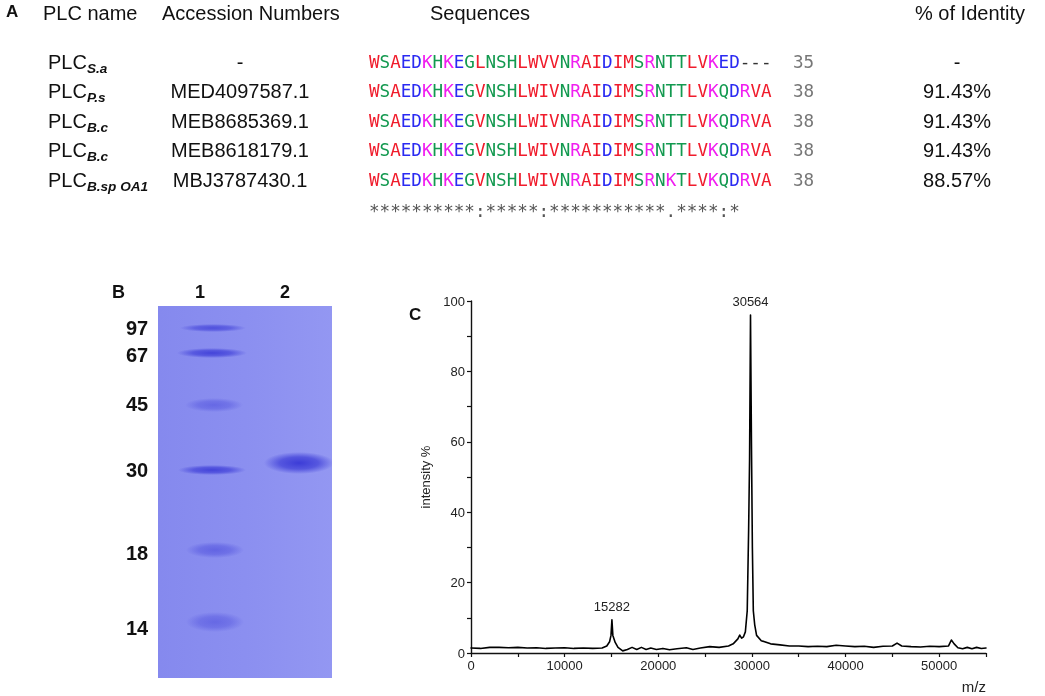 The width and height of the screenshot is (1045, 696). Describe the element at coordinates (751, 665) in the screenshot. I see `x-tick-label: 30000` at that location.